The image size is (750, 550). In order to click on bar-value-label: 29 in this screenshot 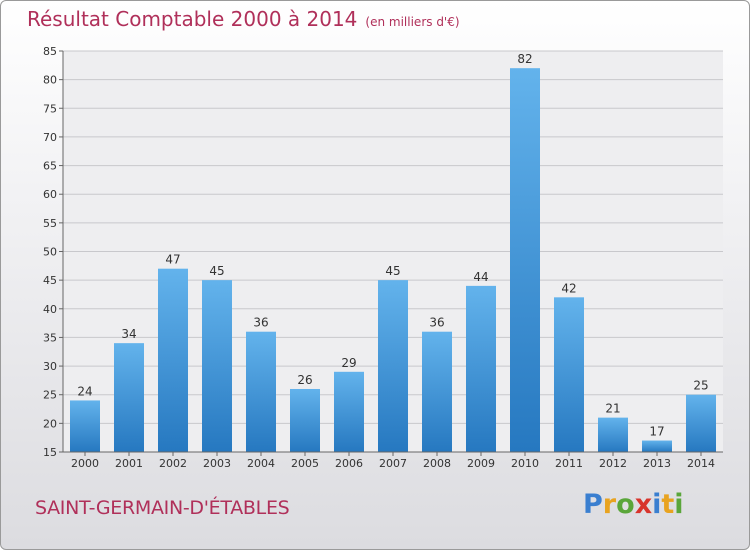, I will do `click(348, 363)`.